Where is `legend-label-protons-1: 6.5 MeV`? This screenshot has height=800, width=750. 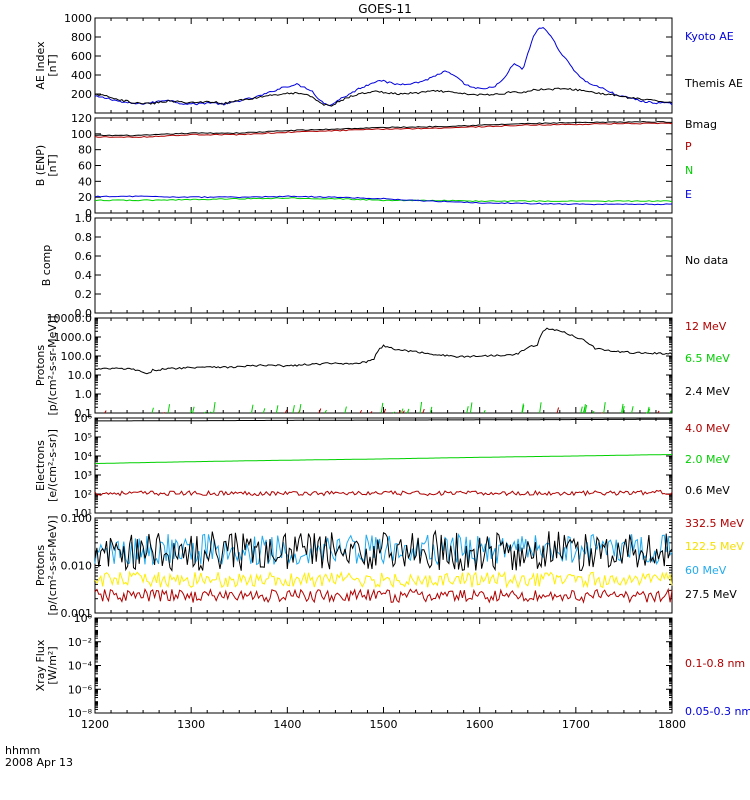
legend-label-protons-1: 6.5 MeV is located at coordinates (707, 358).